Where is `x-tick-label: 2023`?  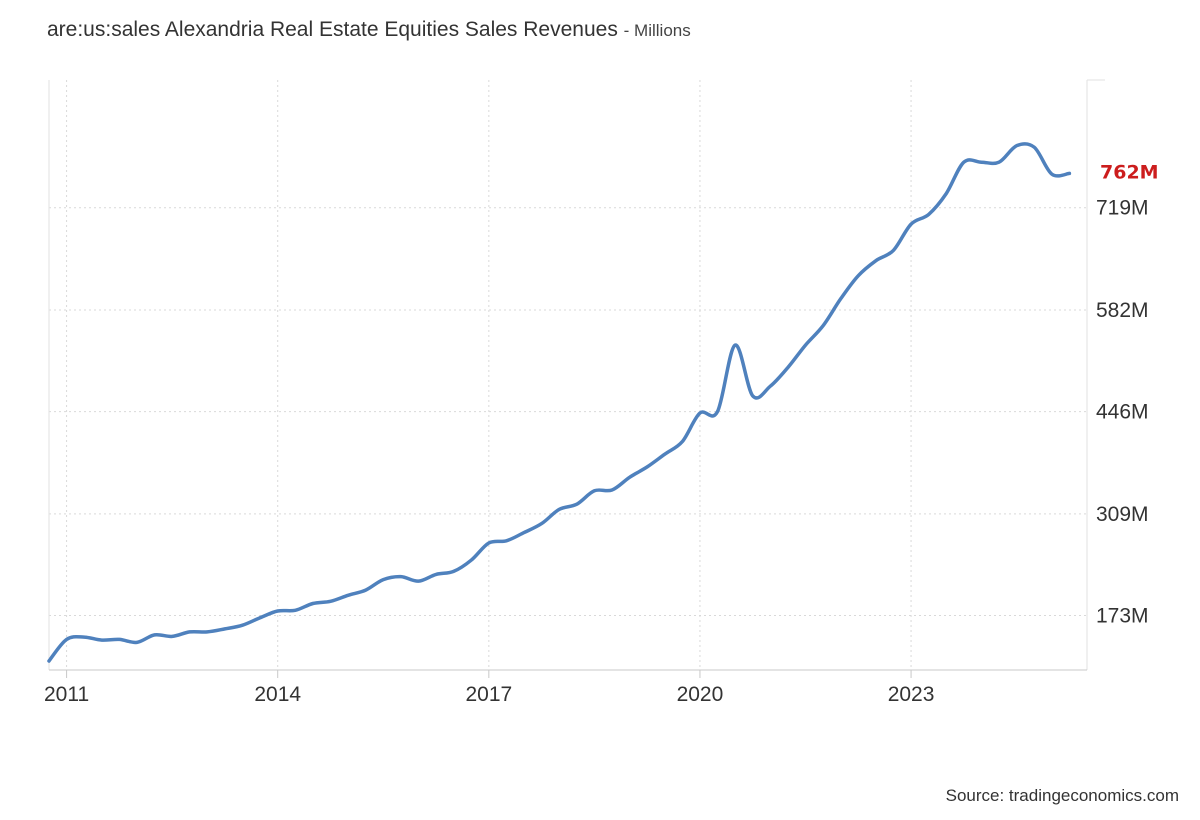
x-tick-label: 2023 is located at coordinates (911, 694).